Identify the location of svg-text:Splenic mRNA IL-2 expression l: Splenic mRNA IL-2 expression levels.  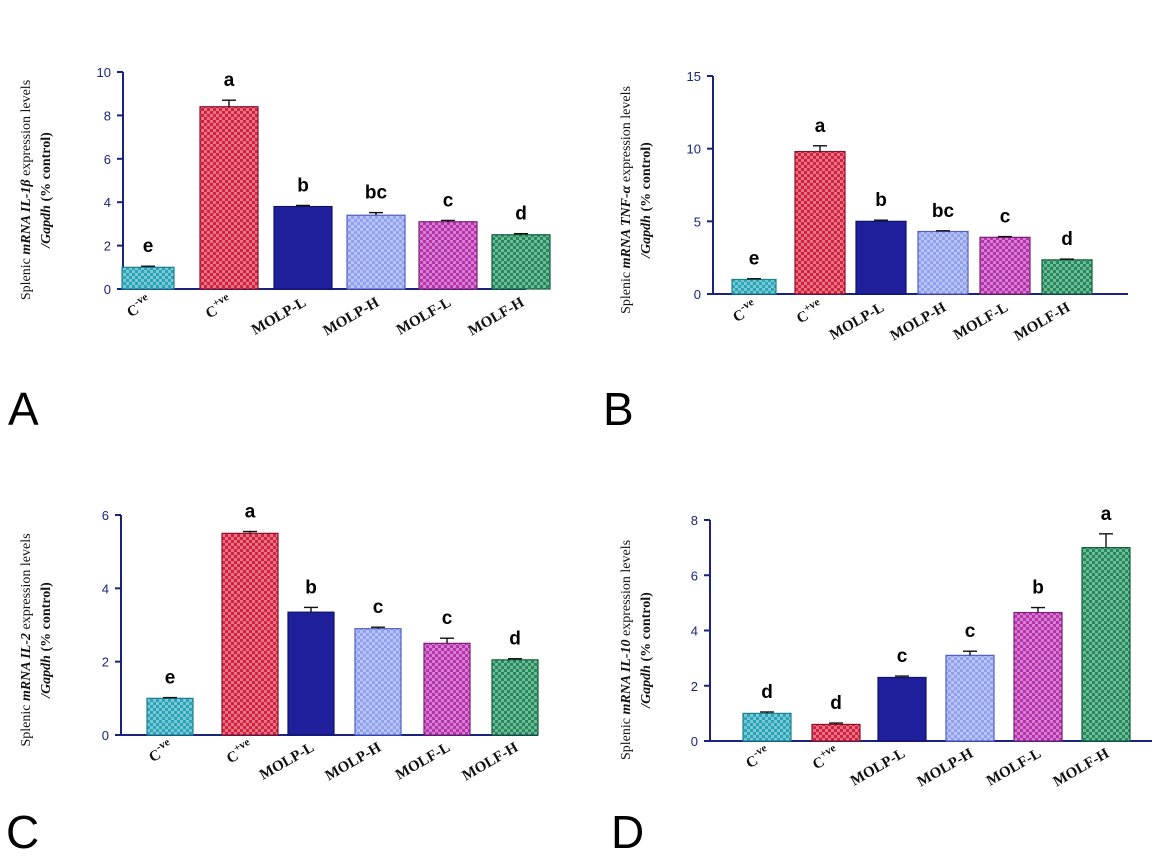
(26, 639).